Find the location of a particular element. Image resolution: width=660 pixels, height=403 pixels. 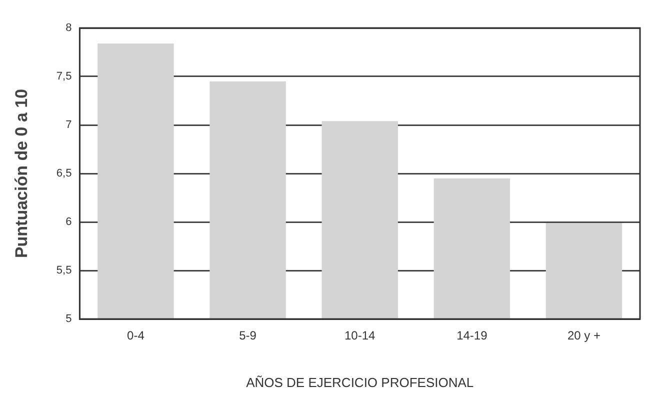

x-axis-title: AÑOS DE EJERCICIO PROFESIONAL is located at coordinates (360, 382).